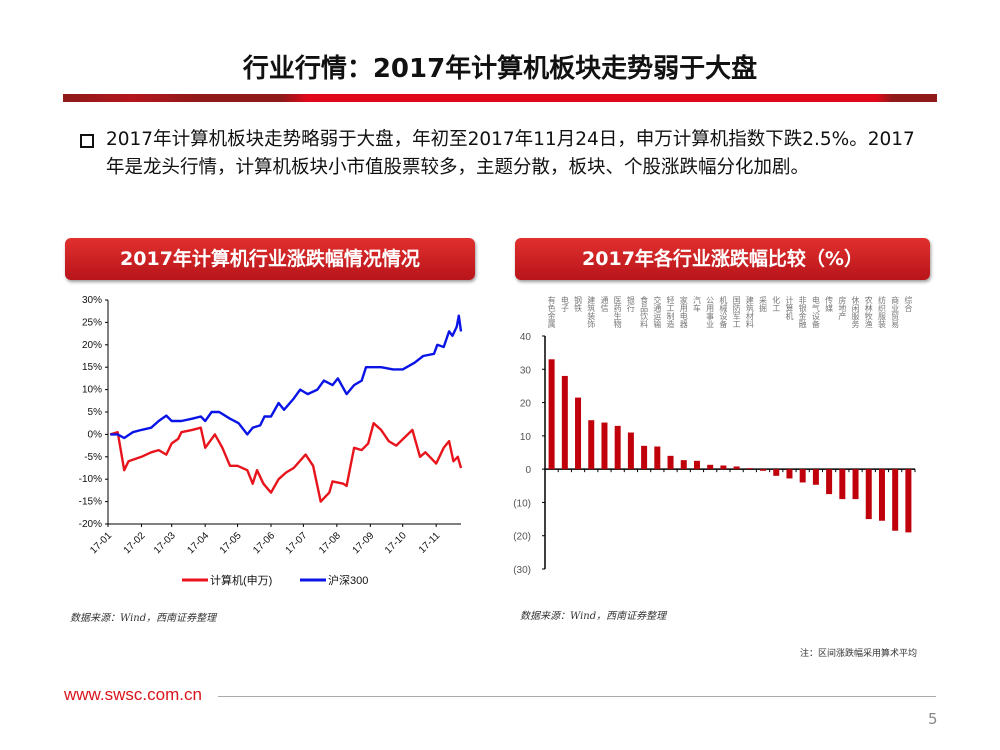 The height and width of the screenshot is (750, 1000). I want to click on y-tick-label: 40, so click(526, 337).